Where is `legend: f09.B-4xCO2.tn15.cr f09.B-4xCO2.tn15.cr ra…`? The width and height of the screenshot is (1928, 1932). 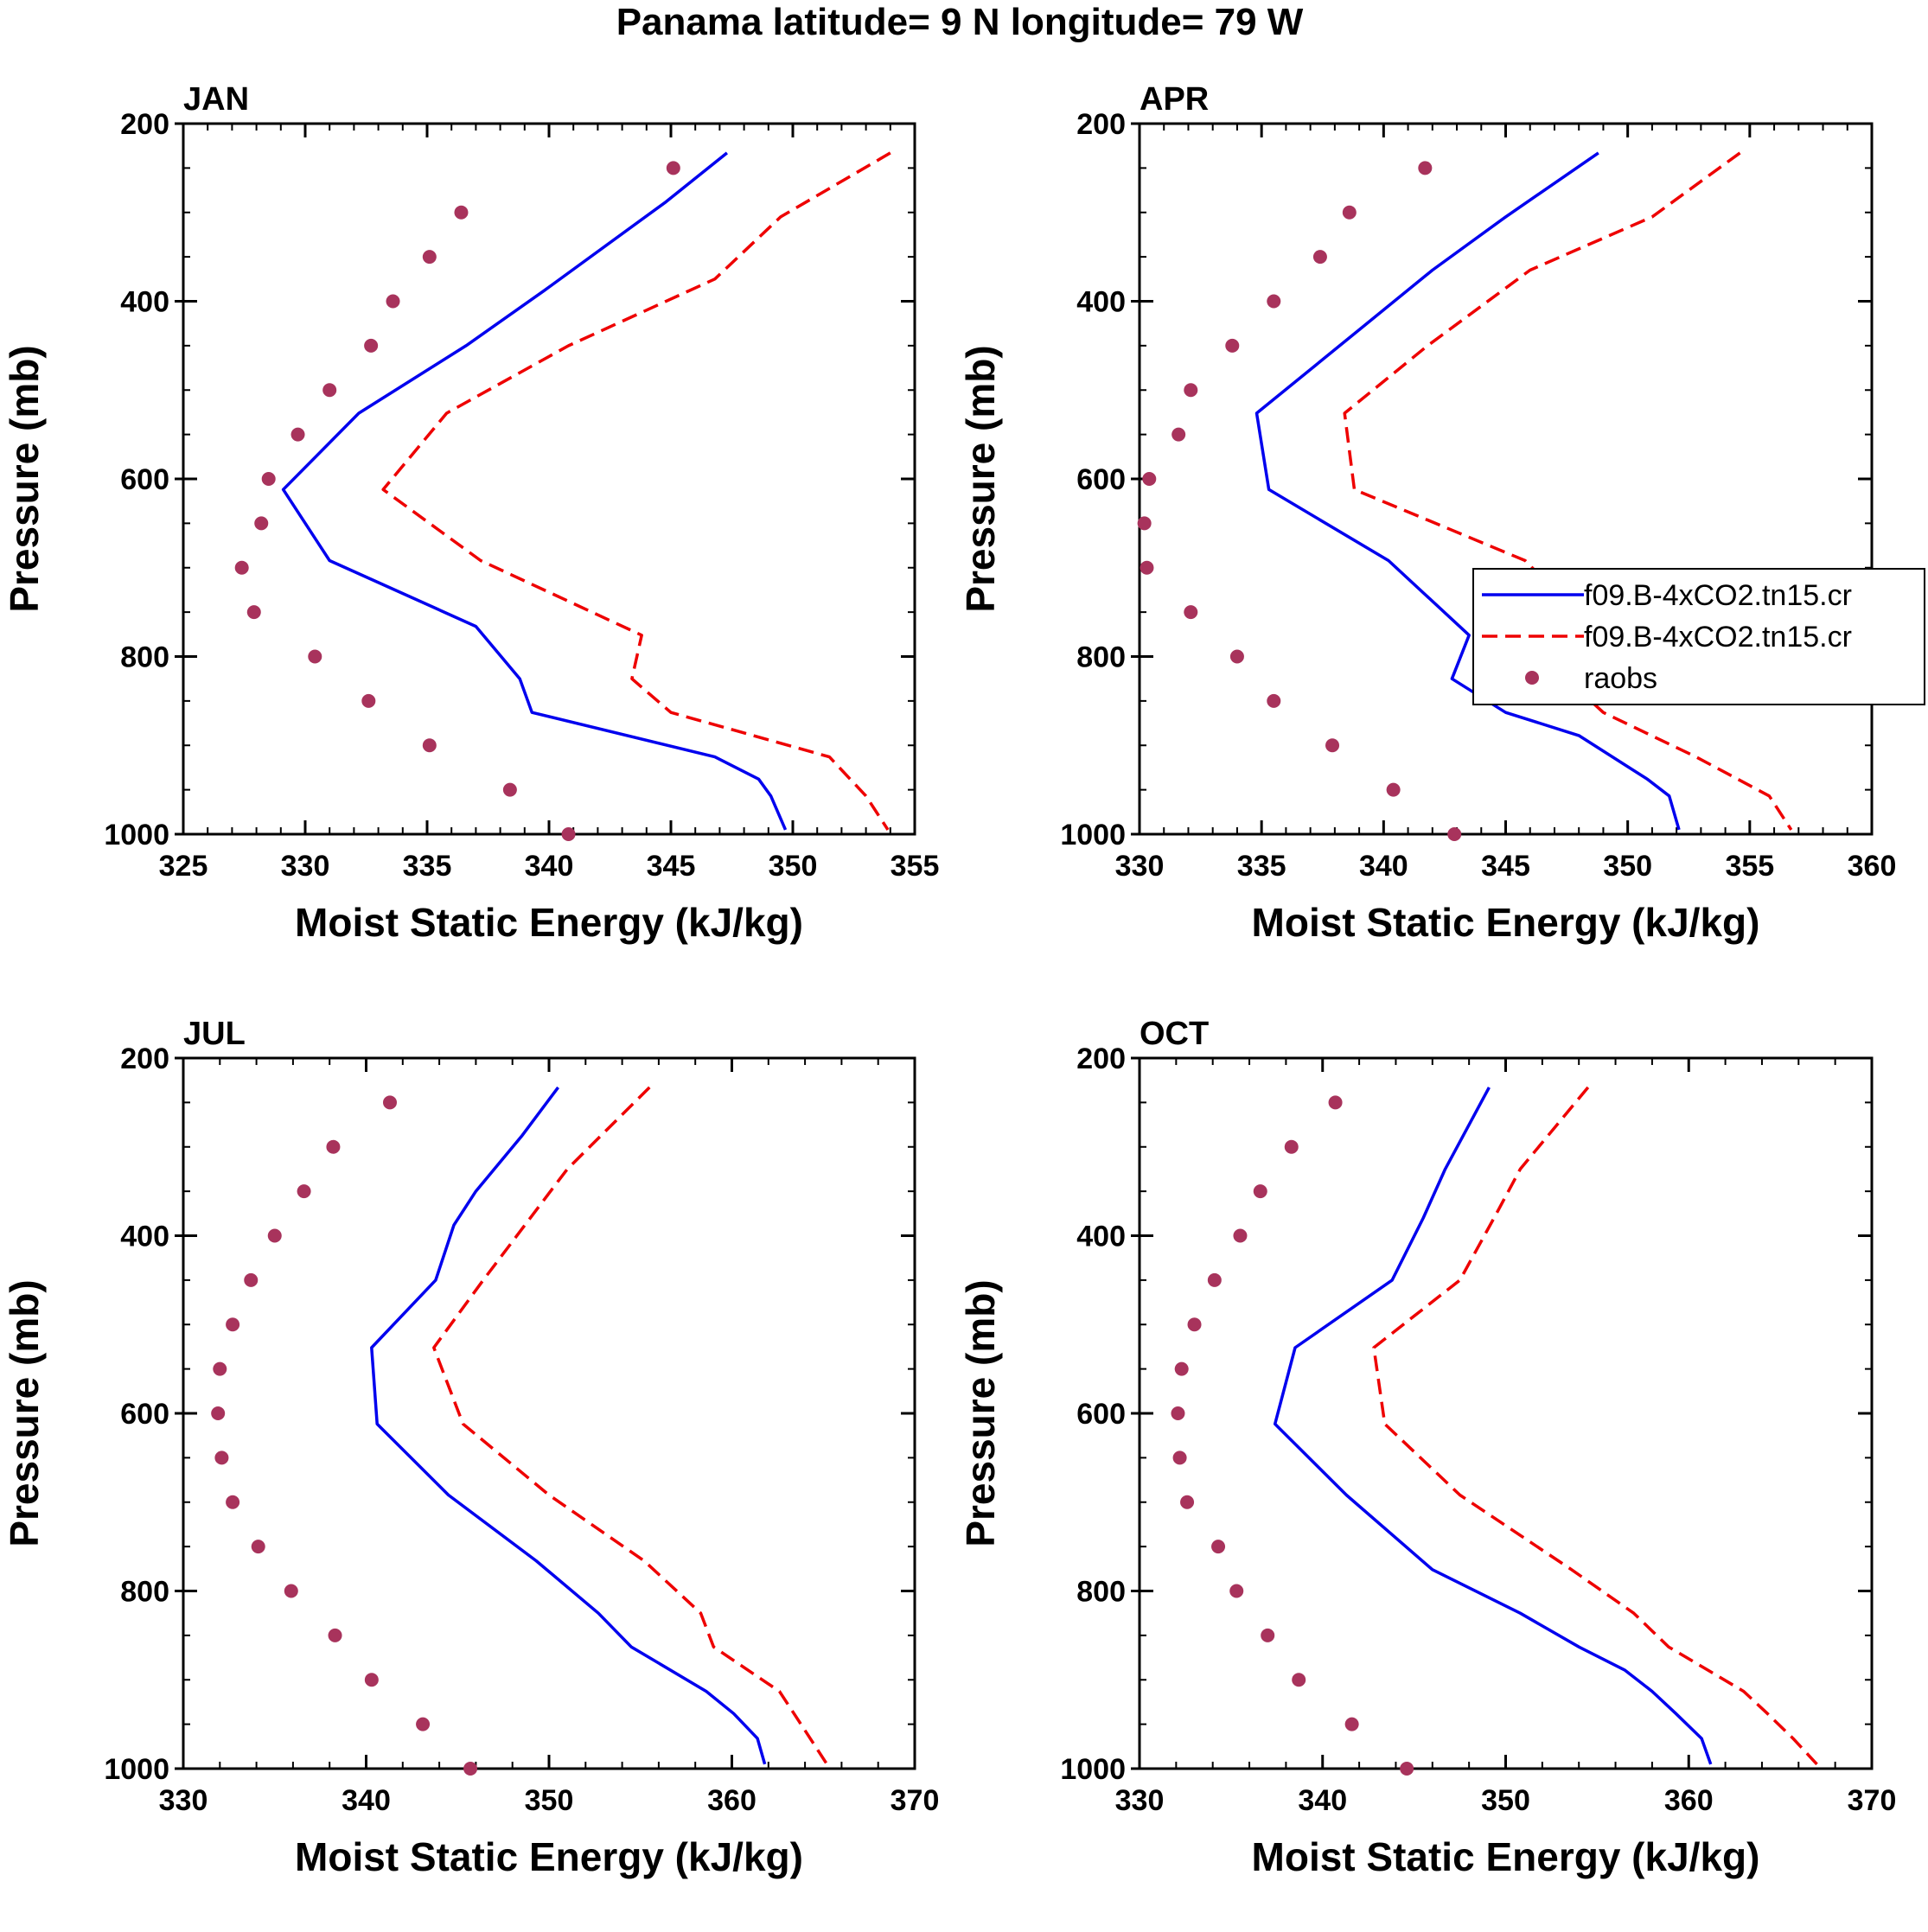
legend: f09.B-4xCO2.tn15.cr f09.B-4xCO2.tn15.cr ra… is located at coordinates (1699, 636).